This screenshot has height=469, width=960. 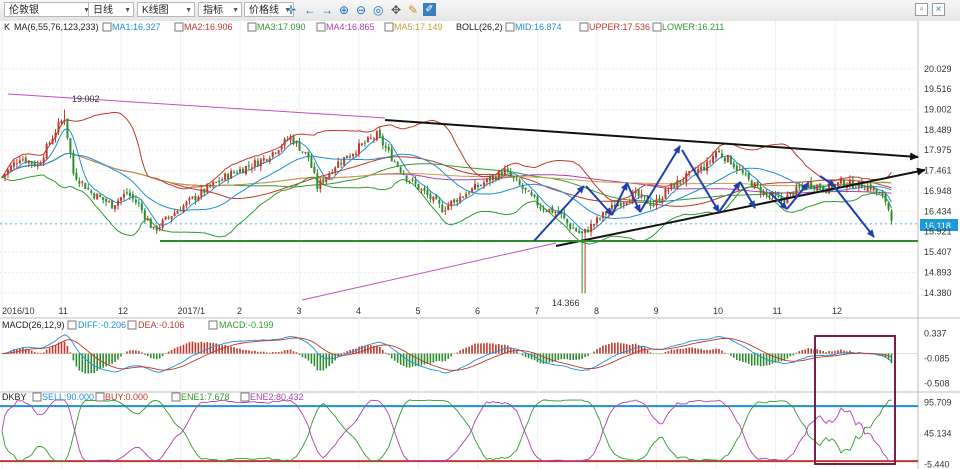 What do you see at coordinates (291, 10) in the screenshot?
I see `crosshair-icon: ✛` at bounding box center [291, 10].